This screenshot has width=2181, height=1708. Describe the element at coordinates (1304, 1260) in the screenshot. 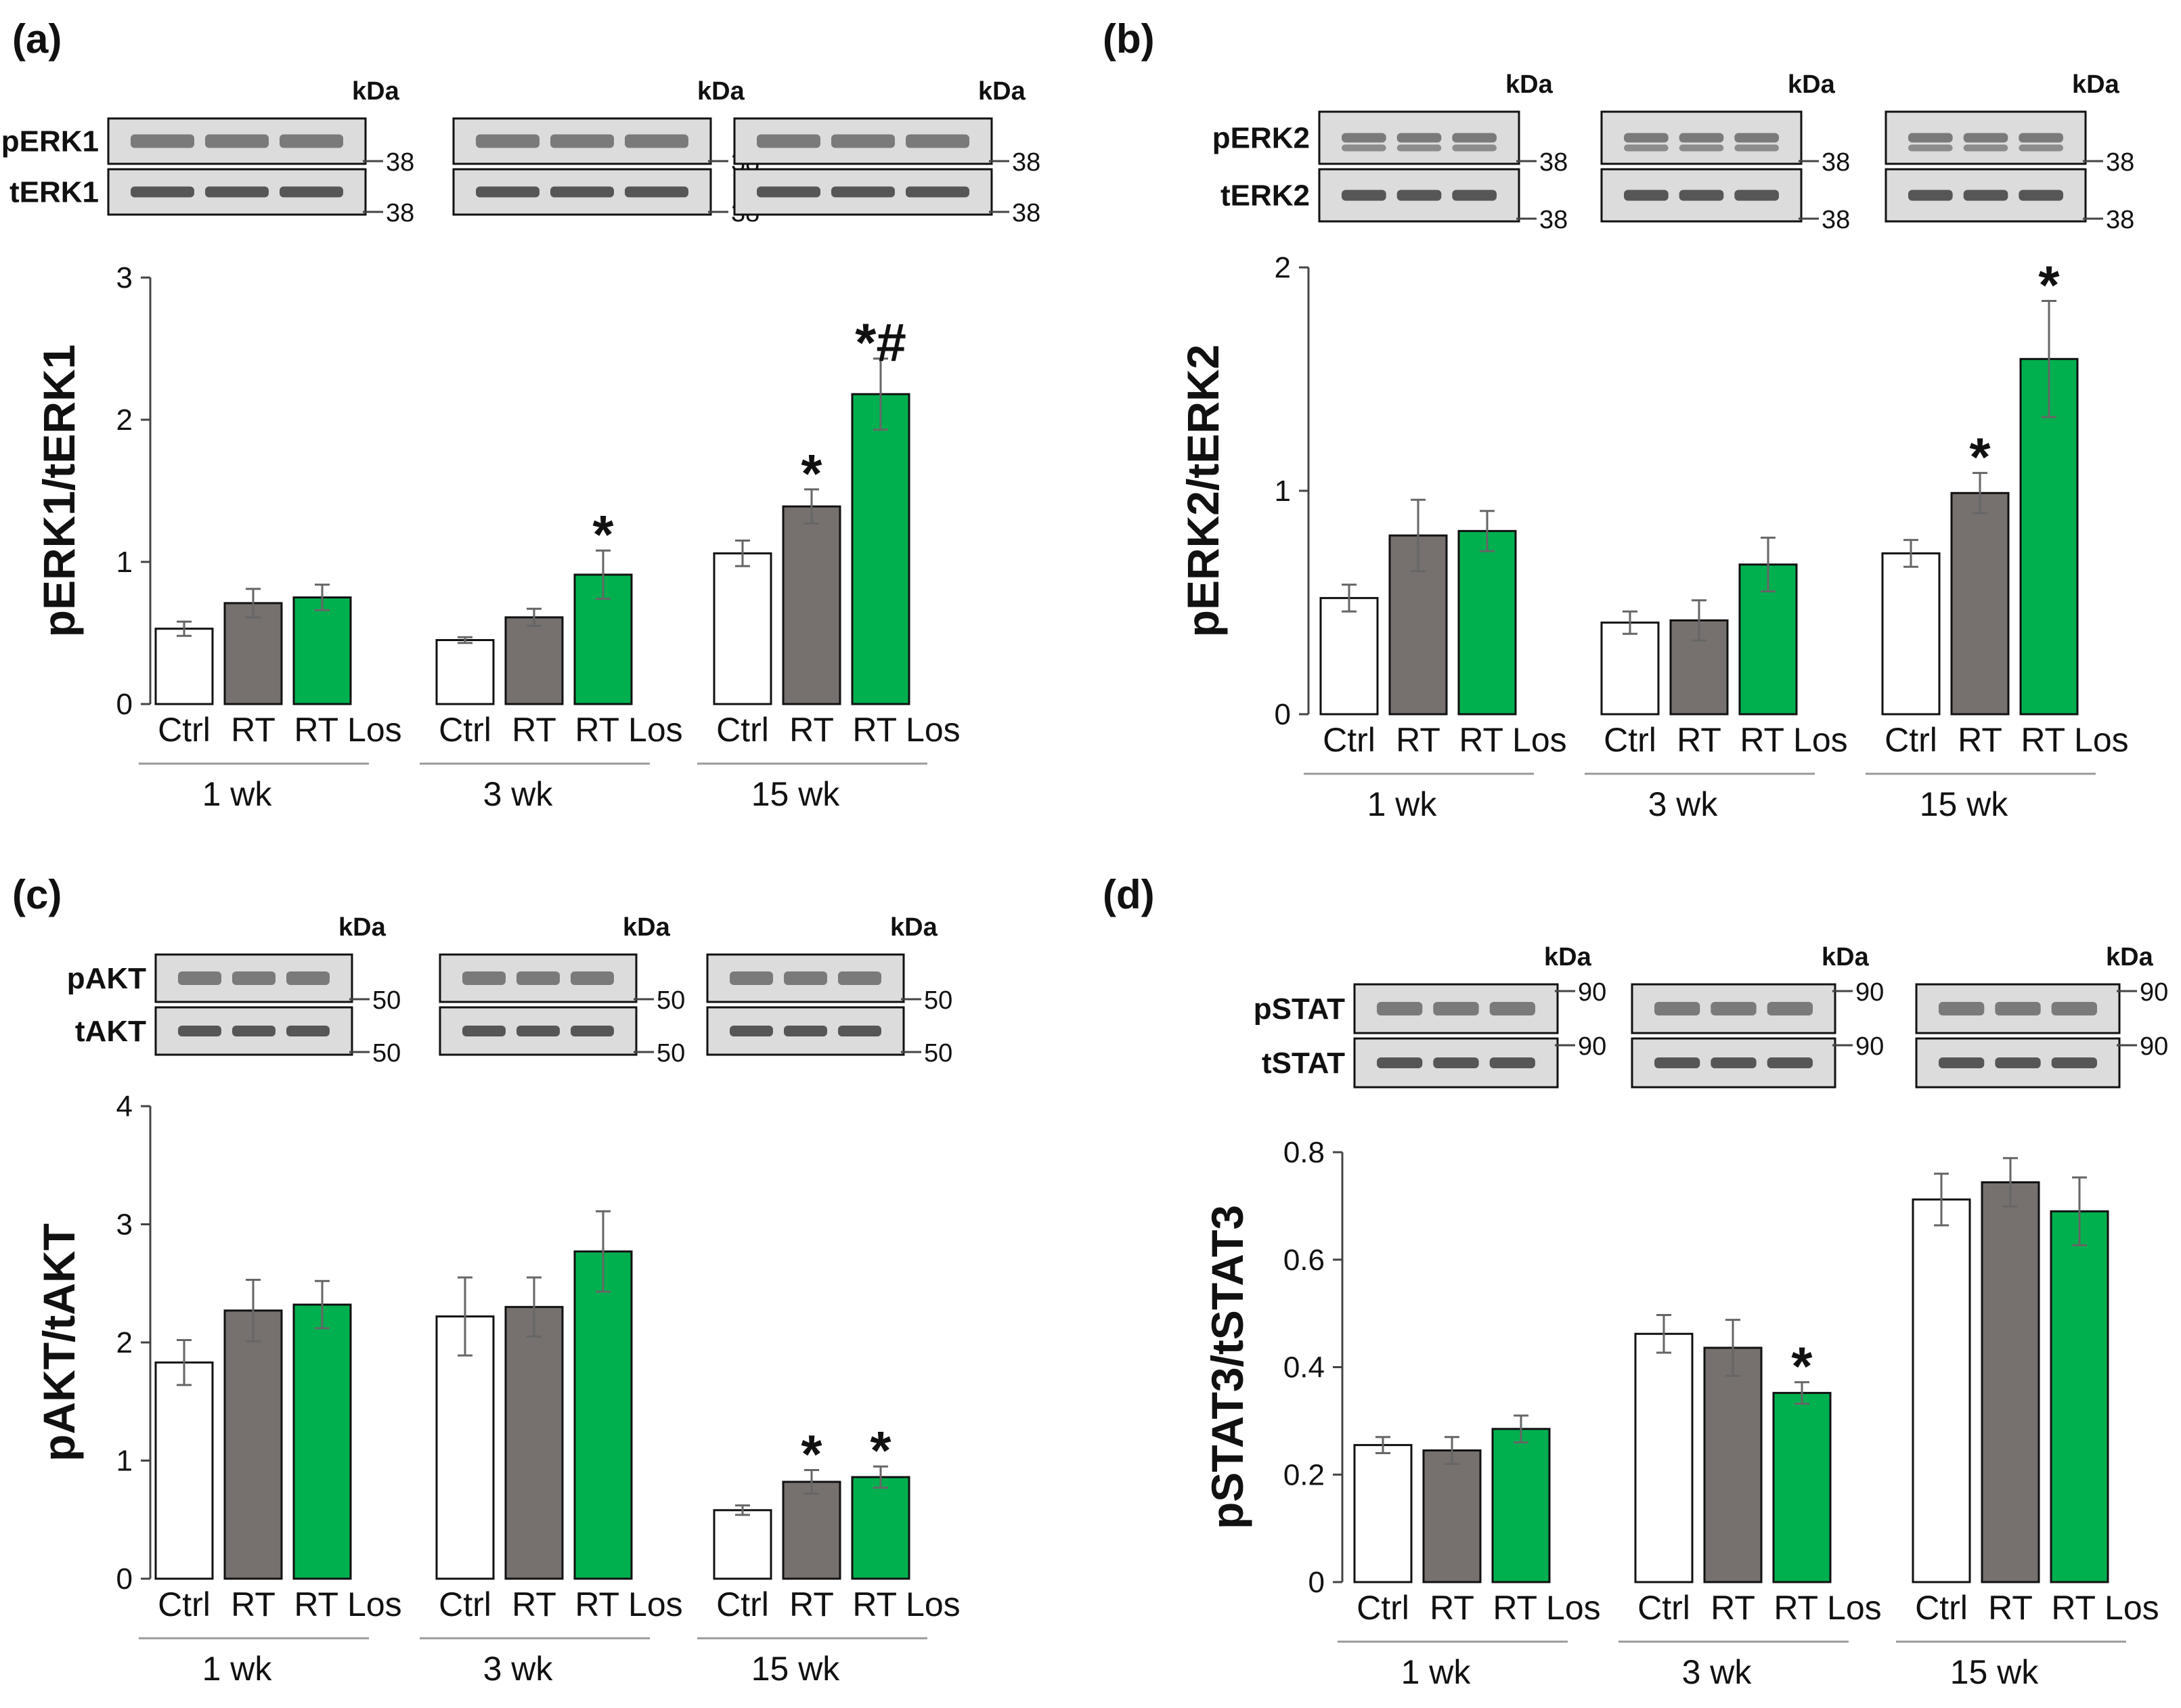

I see `y-tick-label: 0.6` at that location.